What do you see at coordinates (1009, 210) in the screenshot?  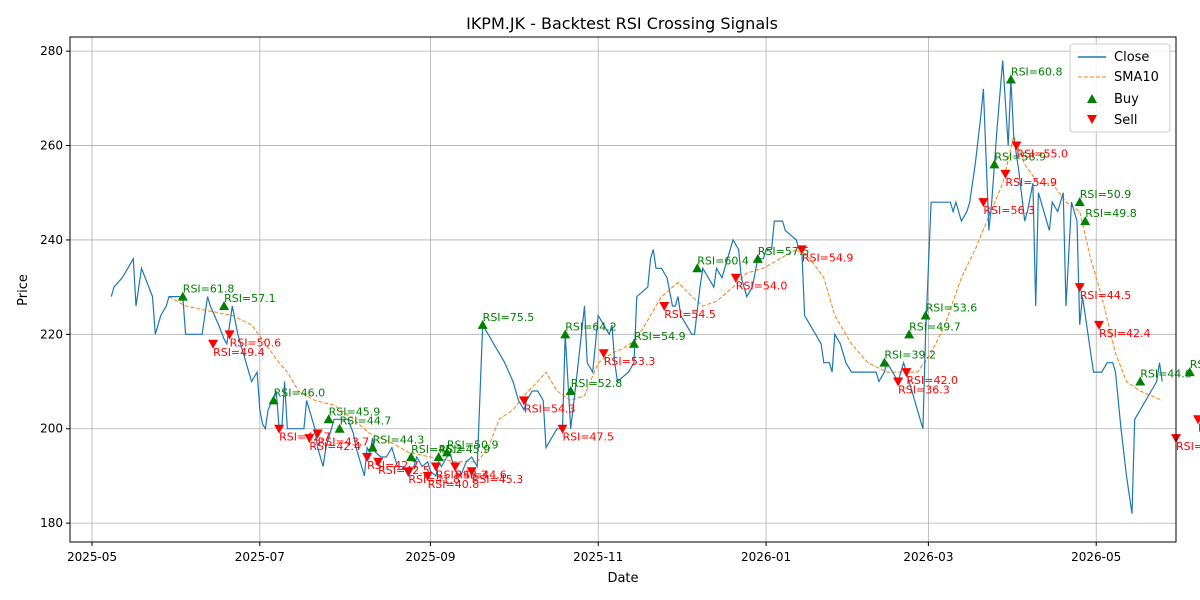 I see `sell-label: RSI=56.3` at bounding box center [1009, 210].